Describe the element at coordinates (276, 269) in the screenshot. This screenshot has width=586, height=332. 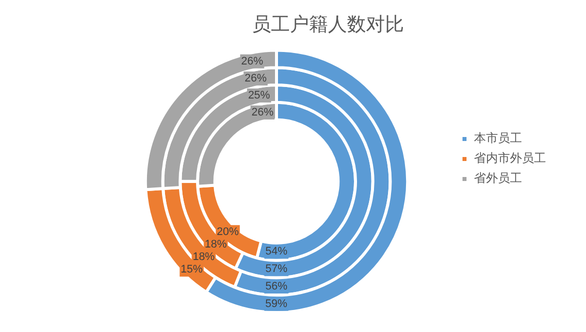
I see `data-label: 57%` at that location.